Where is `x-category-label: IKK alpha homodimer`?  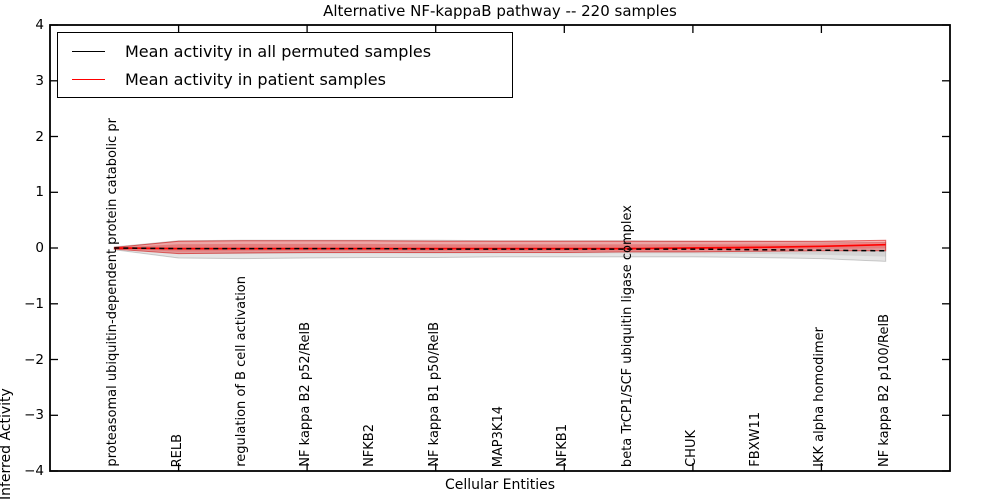
x-category-label: IKK alpha homodimer is located at coordinates (820, 397).